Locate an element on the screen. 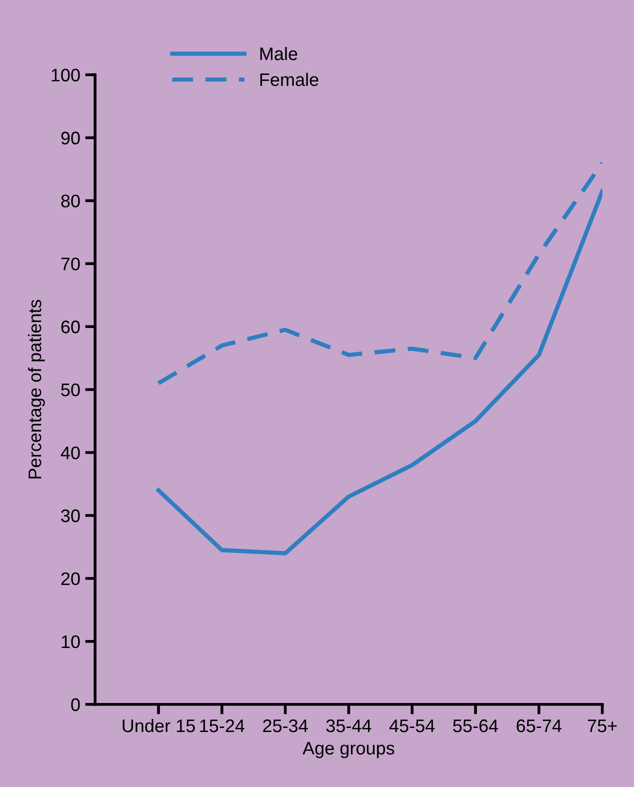 This screenshot has width=634, height=787. y-axis-title: Percentage of patients is located at coordinates (36, 389).